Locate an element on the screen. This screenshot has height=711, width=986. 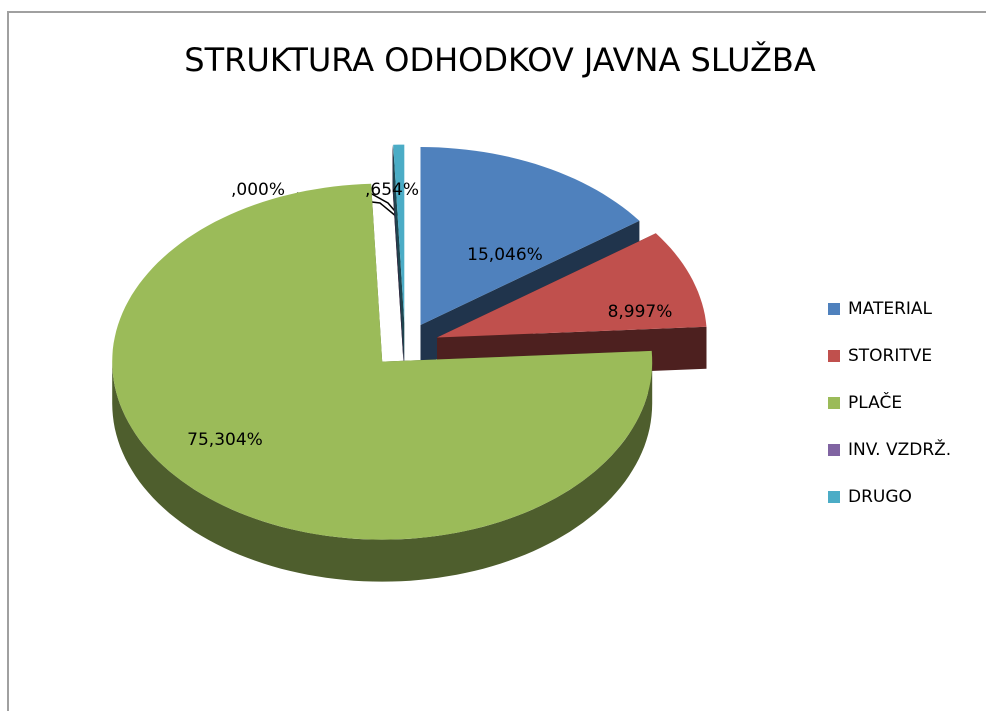
legend-label: PLAČE is located at coordinates (875, 402).